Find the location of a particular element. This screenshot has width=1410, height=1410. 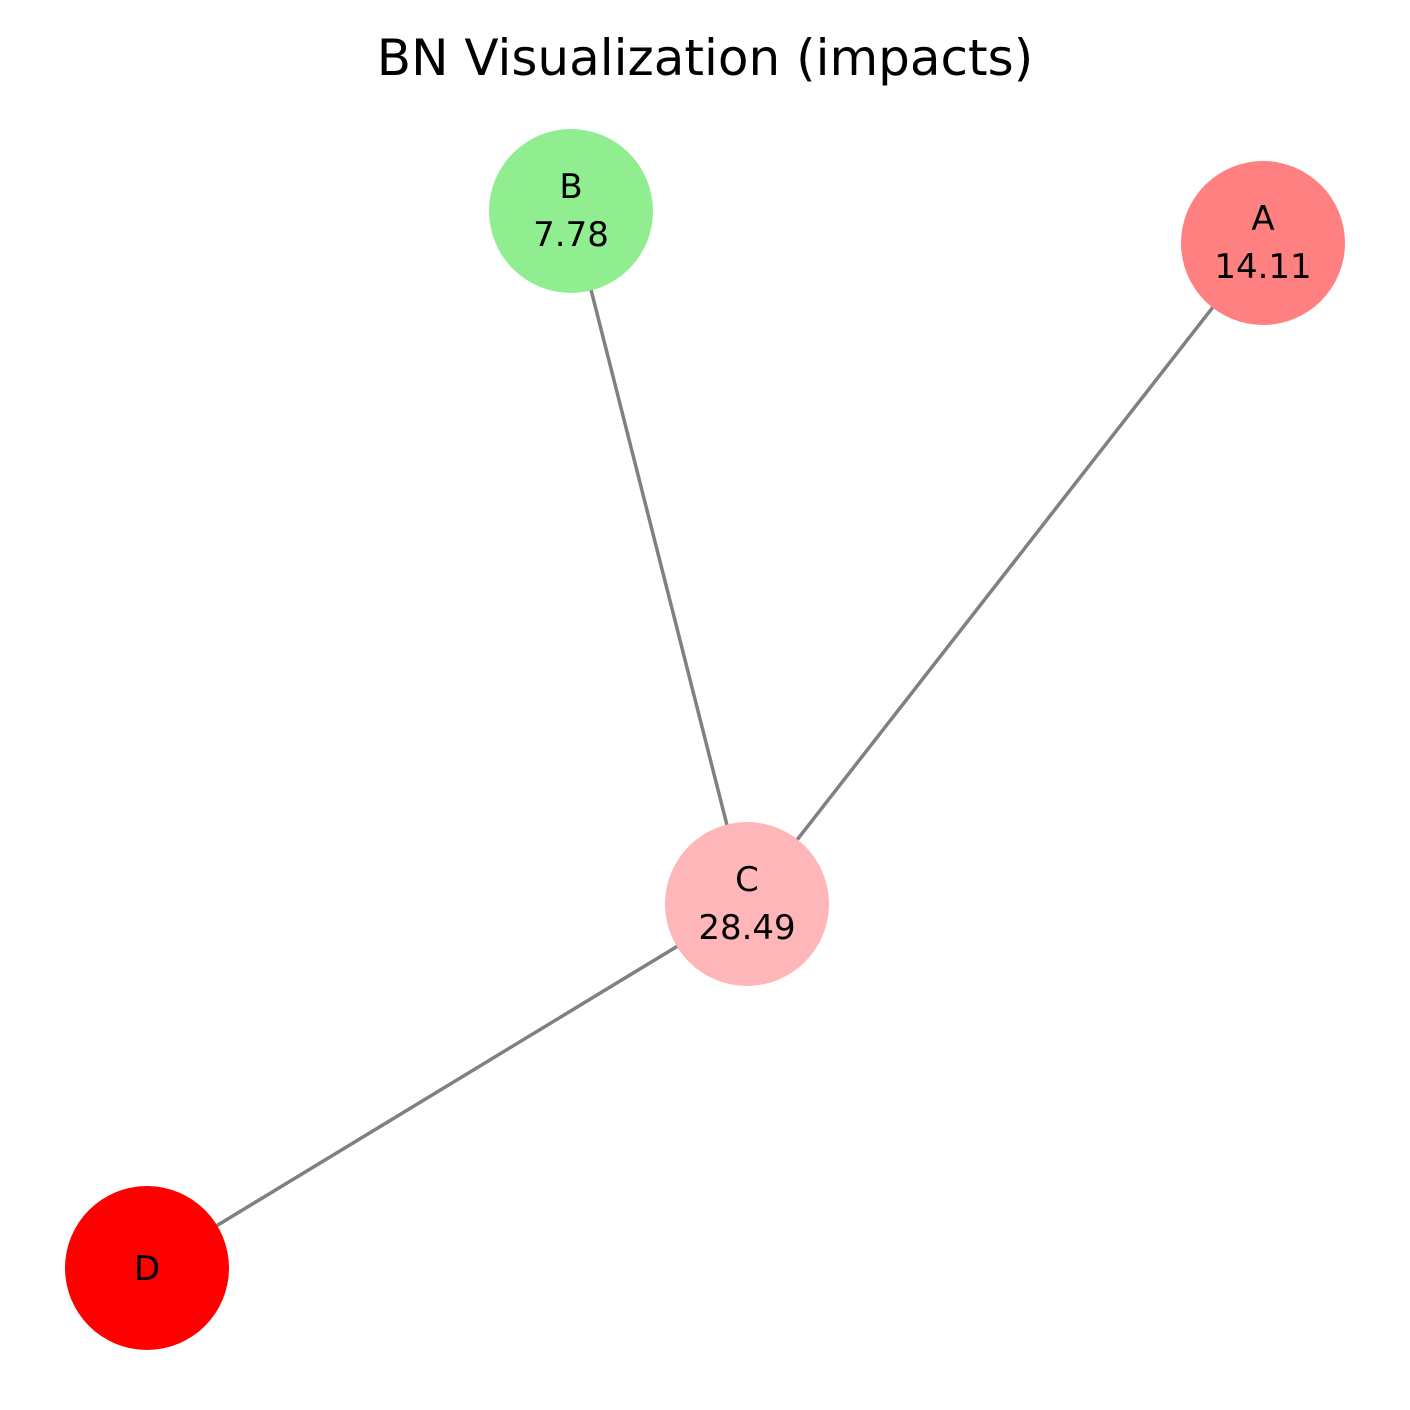

node-d-name: D is located at coordinates (147, 1269).